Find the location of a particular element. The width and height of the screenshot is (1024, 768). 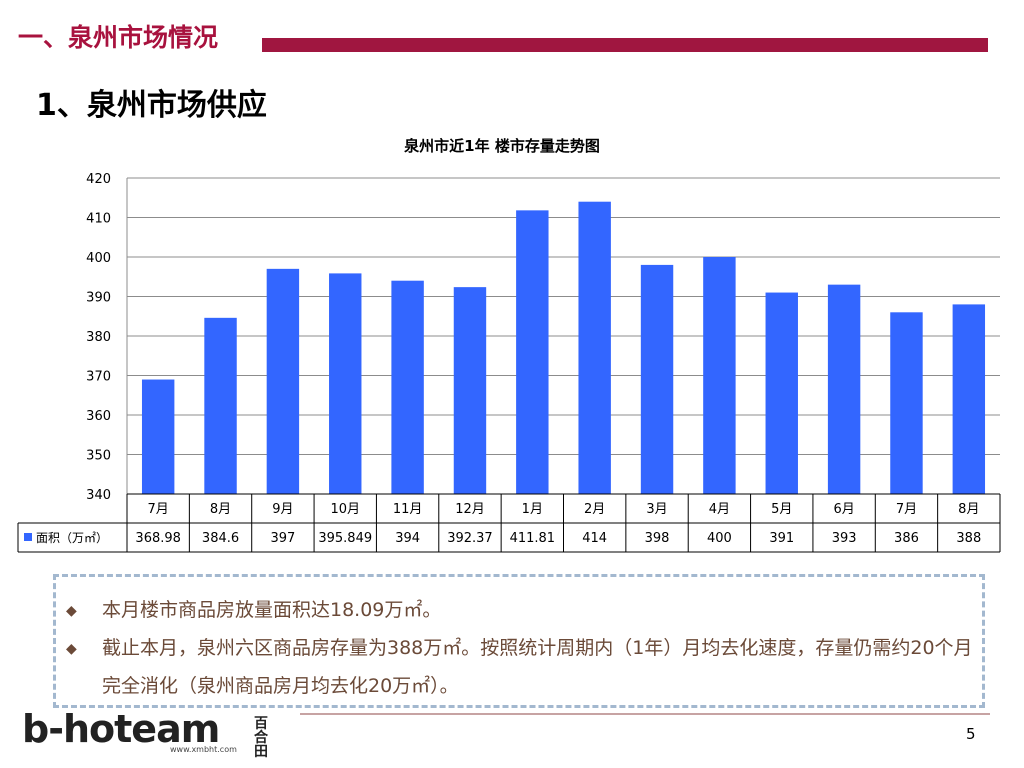

x-tick-label: 2月 is located at coordinates (594, 509).